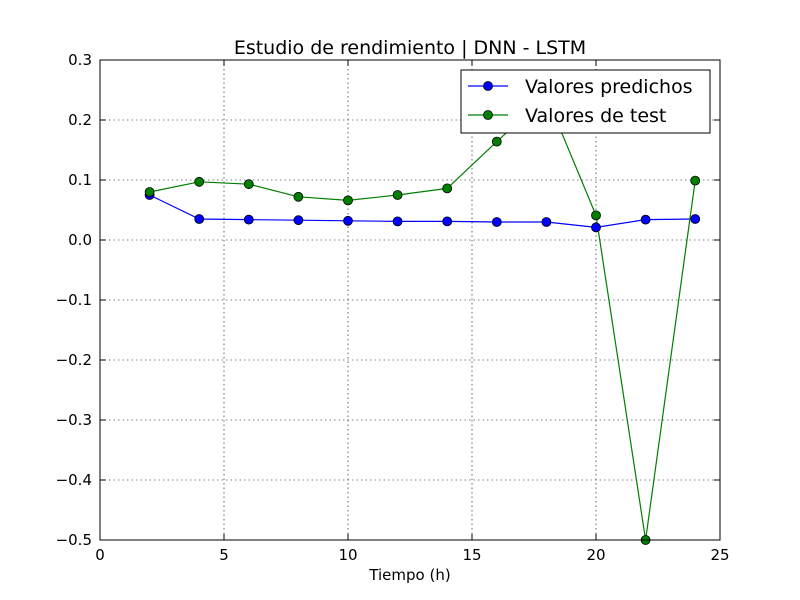  I want to click on y-tick-label: −0.2, so click(74, 360).